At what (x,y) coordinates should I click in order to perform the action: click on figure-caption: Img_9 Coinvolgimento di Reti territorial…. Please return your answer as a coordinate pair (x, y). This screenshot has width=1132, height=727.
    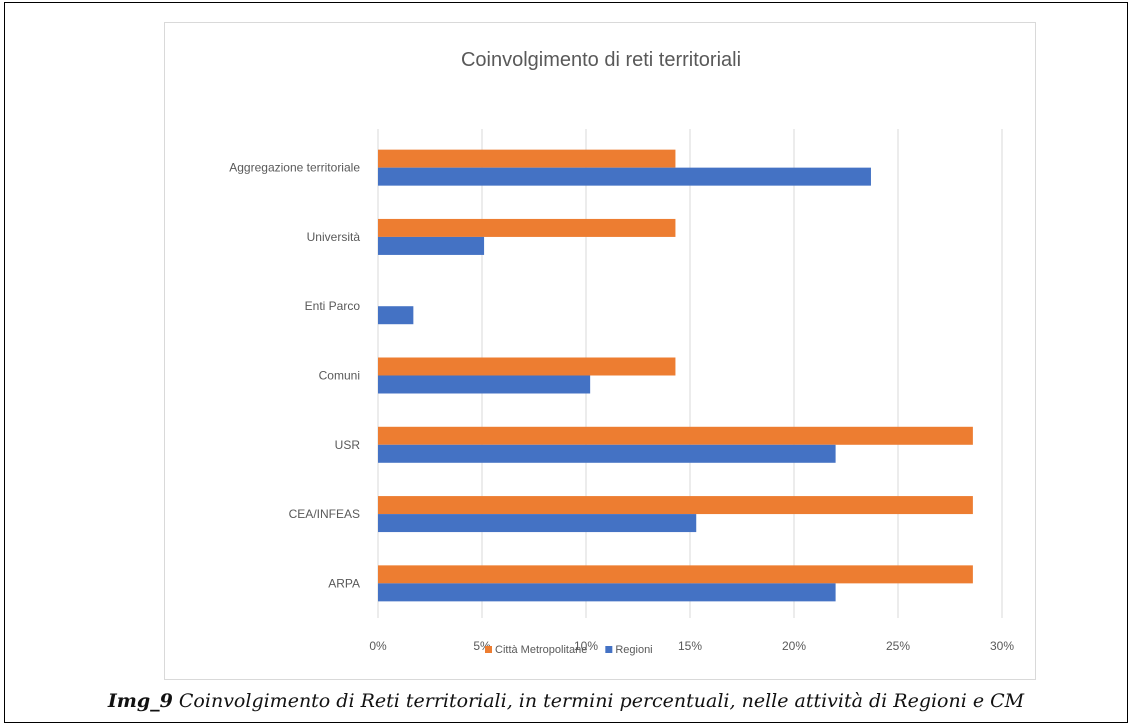
    Looking at the image, I should click on (566, 701).